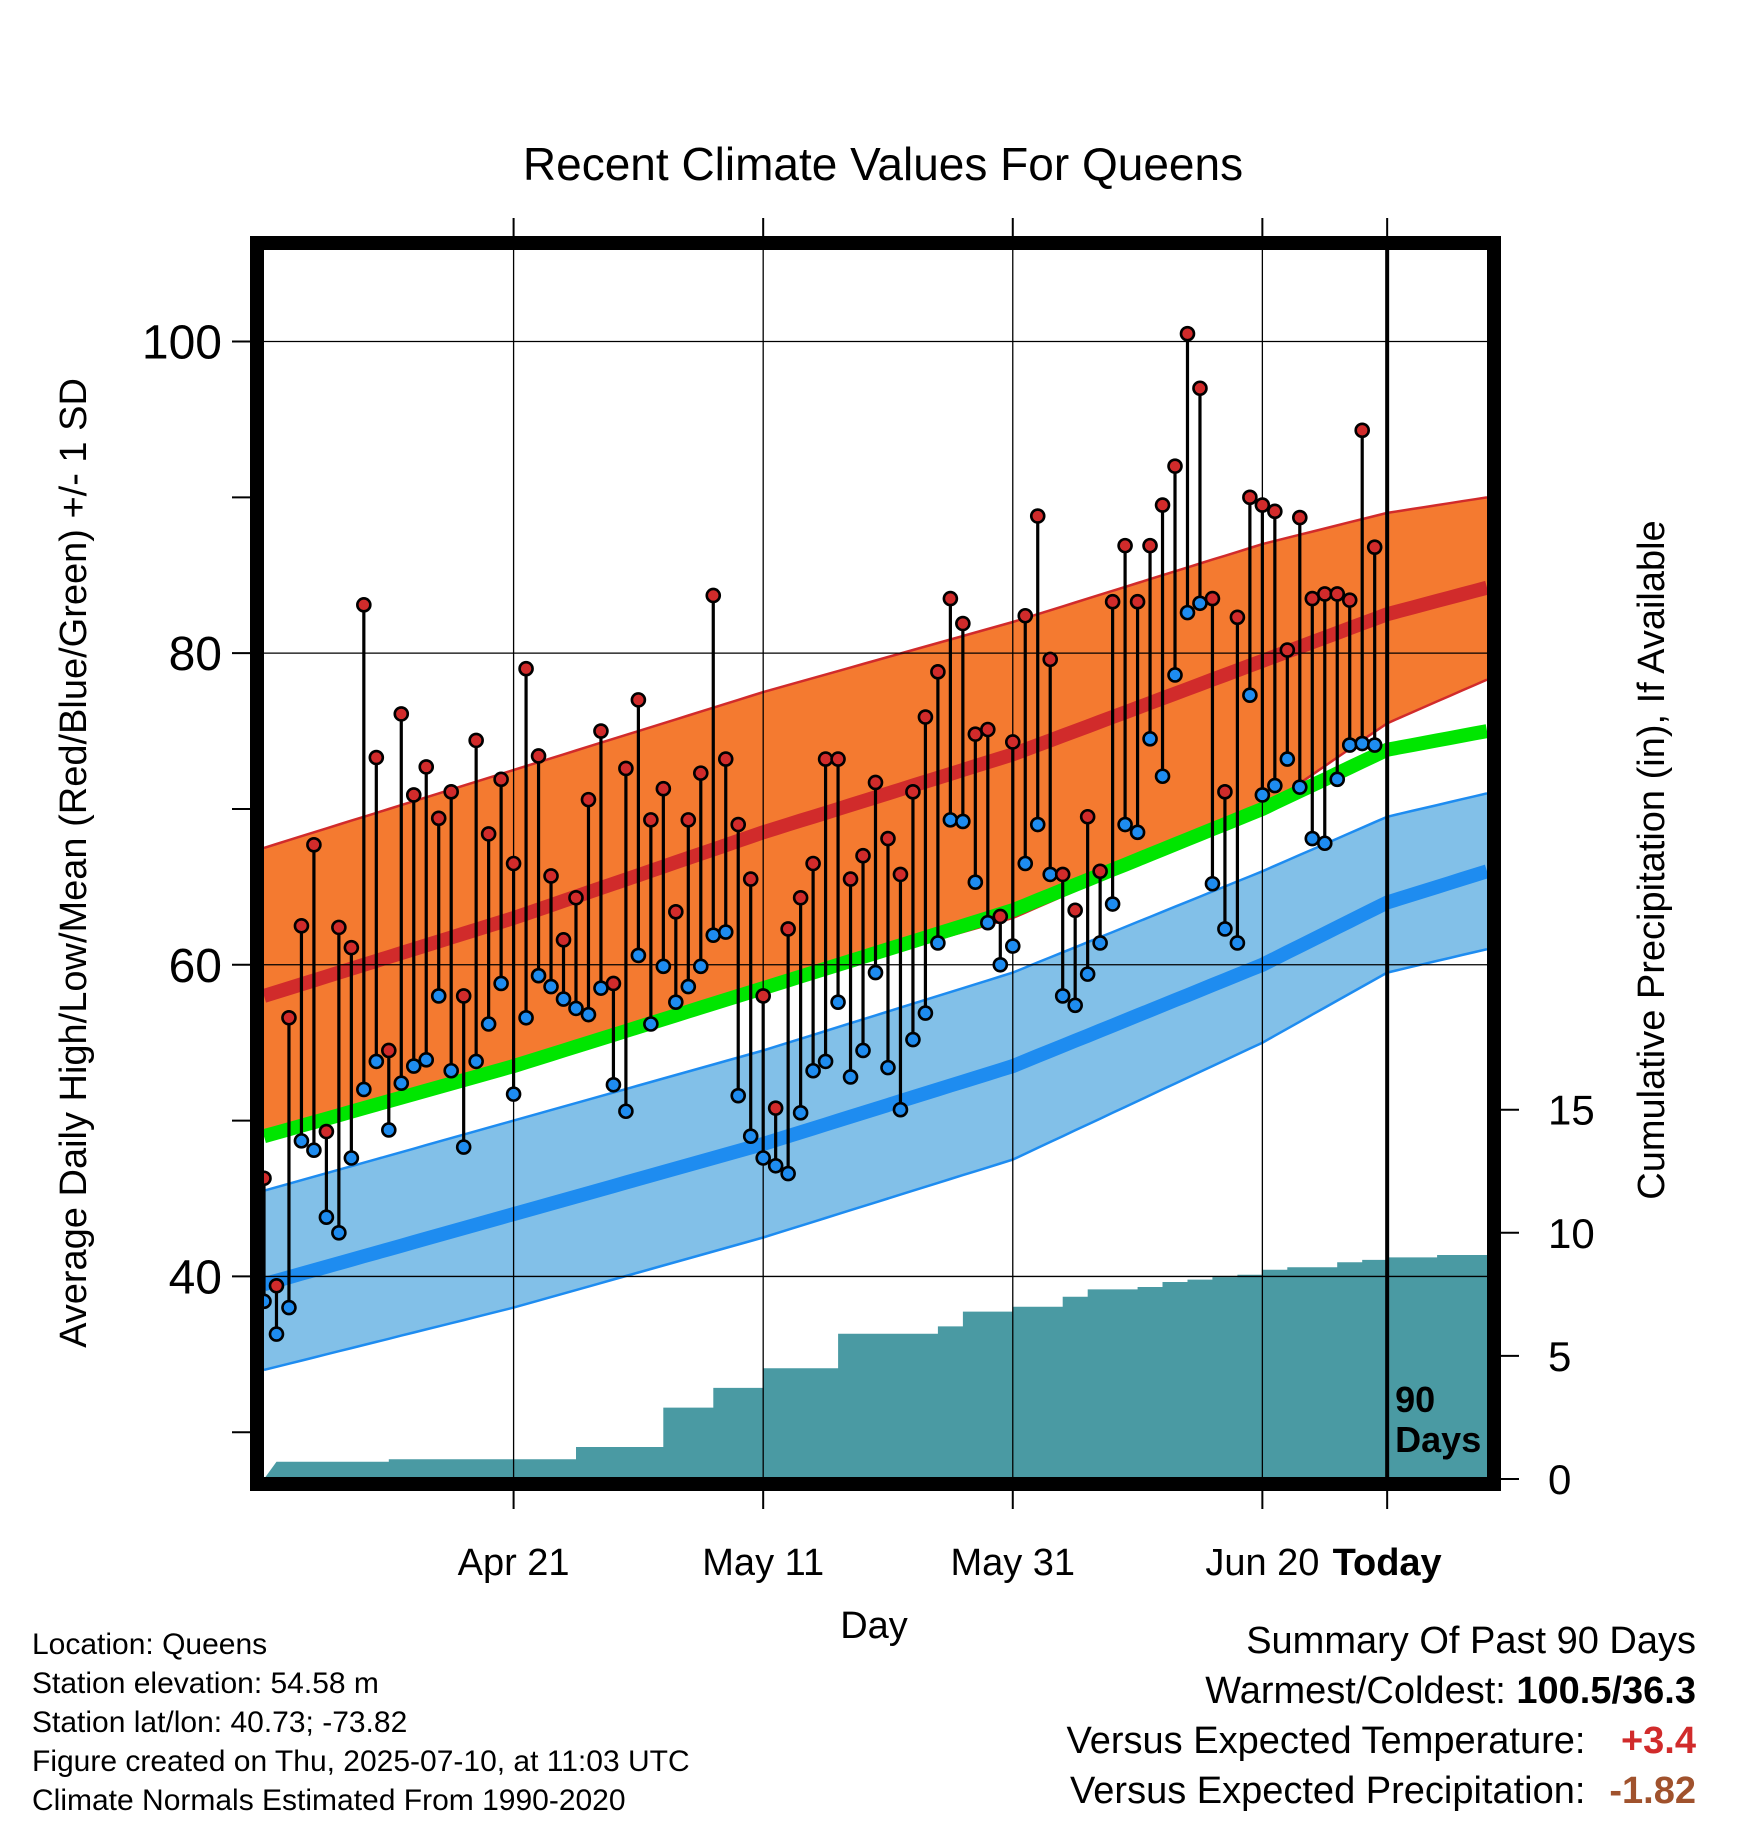 The image size is (1748, 1828). Describe the element at coordinates (150, 1644) in the screenshot. I see `info-location: Location: Queens` at that location.